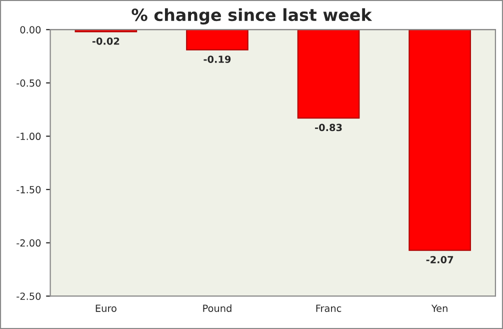 The height and width of the screenshot is (329, 503). Describe the element at coordinates (28, 296) in the screenshot. I see `y-tick-label: -2.50` at that location.